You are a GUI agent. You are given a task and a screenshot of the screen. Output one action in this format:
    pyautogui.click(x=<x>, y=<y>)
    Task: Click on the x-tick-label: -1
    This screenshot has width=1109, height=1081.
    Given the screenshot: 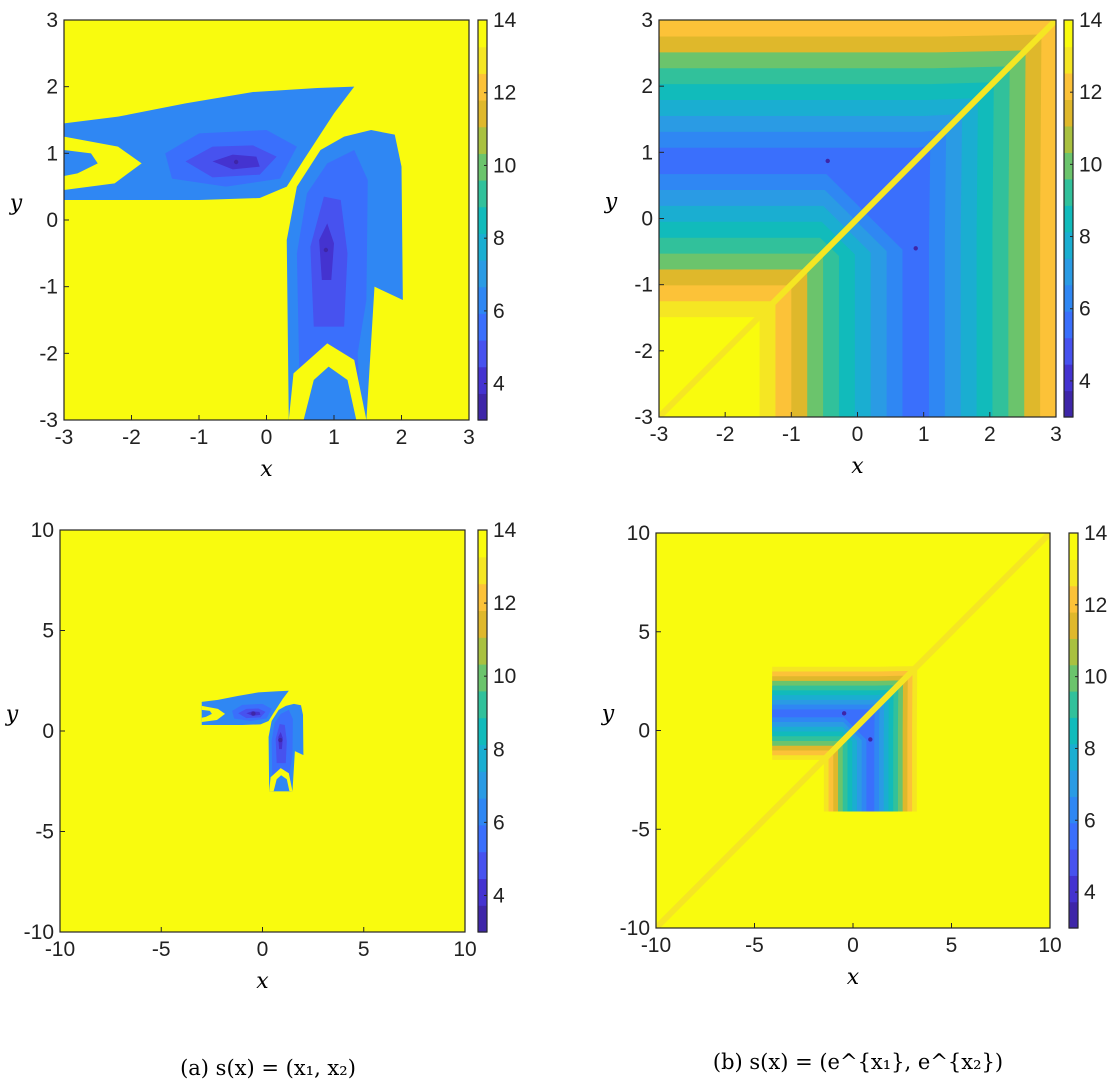 What is the action you would take?
    pyautogui.click(x=791, y=434)
    